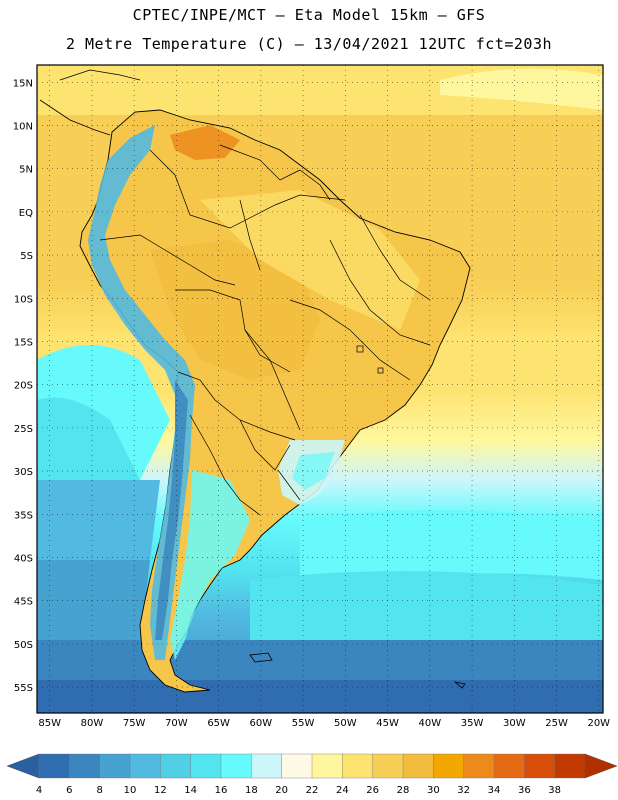  What do you see at coordinates (23, 602) in the screenshot?
I see `lat-tick-label: 45S` at bounding box center [23, 602].